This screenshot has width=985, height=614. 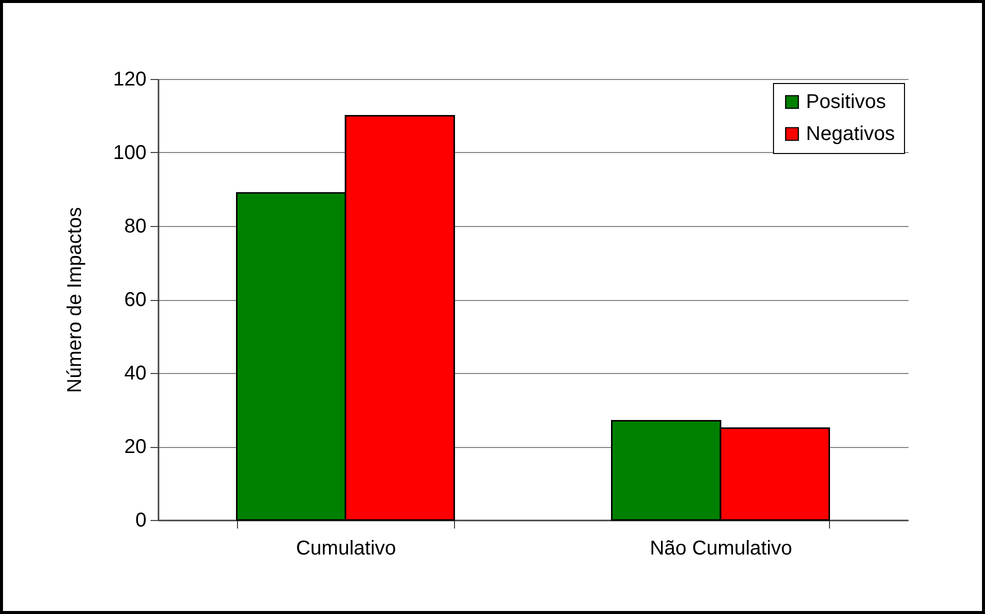 What do you see at coordinates (129, 153) in the screenshot?
I see `y-tick-label: 100` at bounding box center [129, 153].